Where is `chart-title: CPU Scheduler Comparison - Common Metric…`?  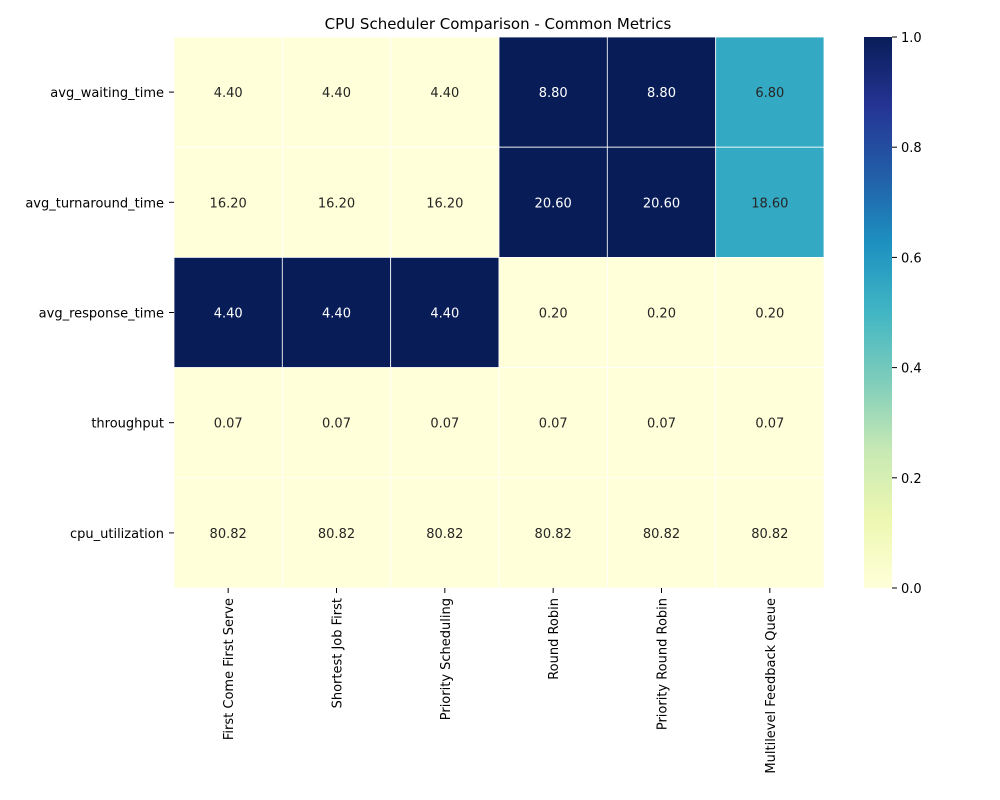 chart-title: CPU Scheduler Comparison - Common Metric… is located at coordinates (498, 24).